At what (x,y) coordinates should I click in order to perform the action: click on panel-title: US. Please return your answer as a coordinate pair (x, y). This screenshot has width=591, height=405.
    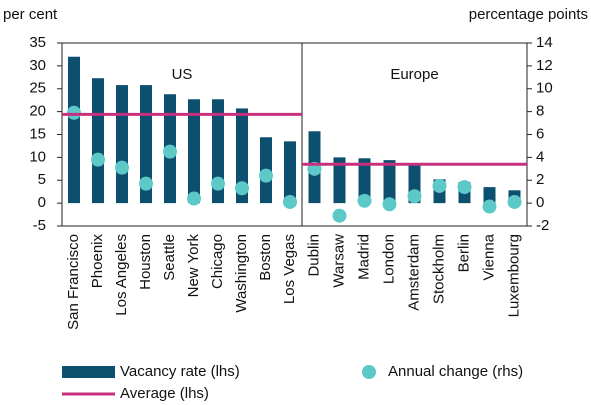
    Looking at the image, I should click on (182, 74).